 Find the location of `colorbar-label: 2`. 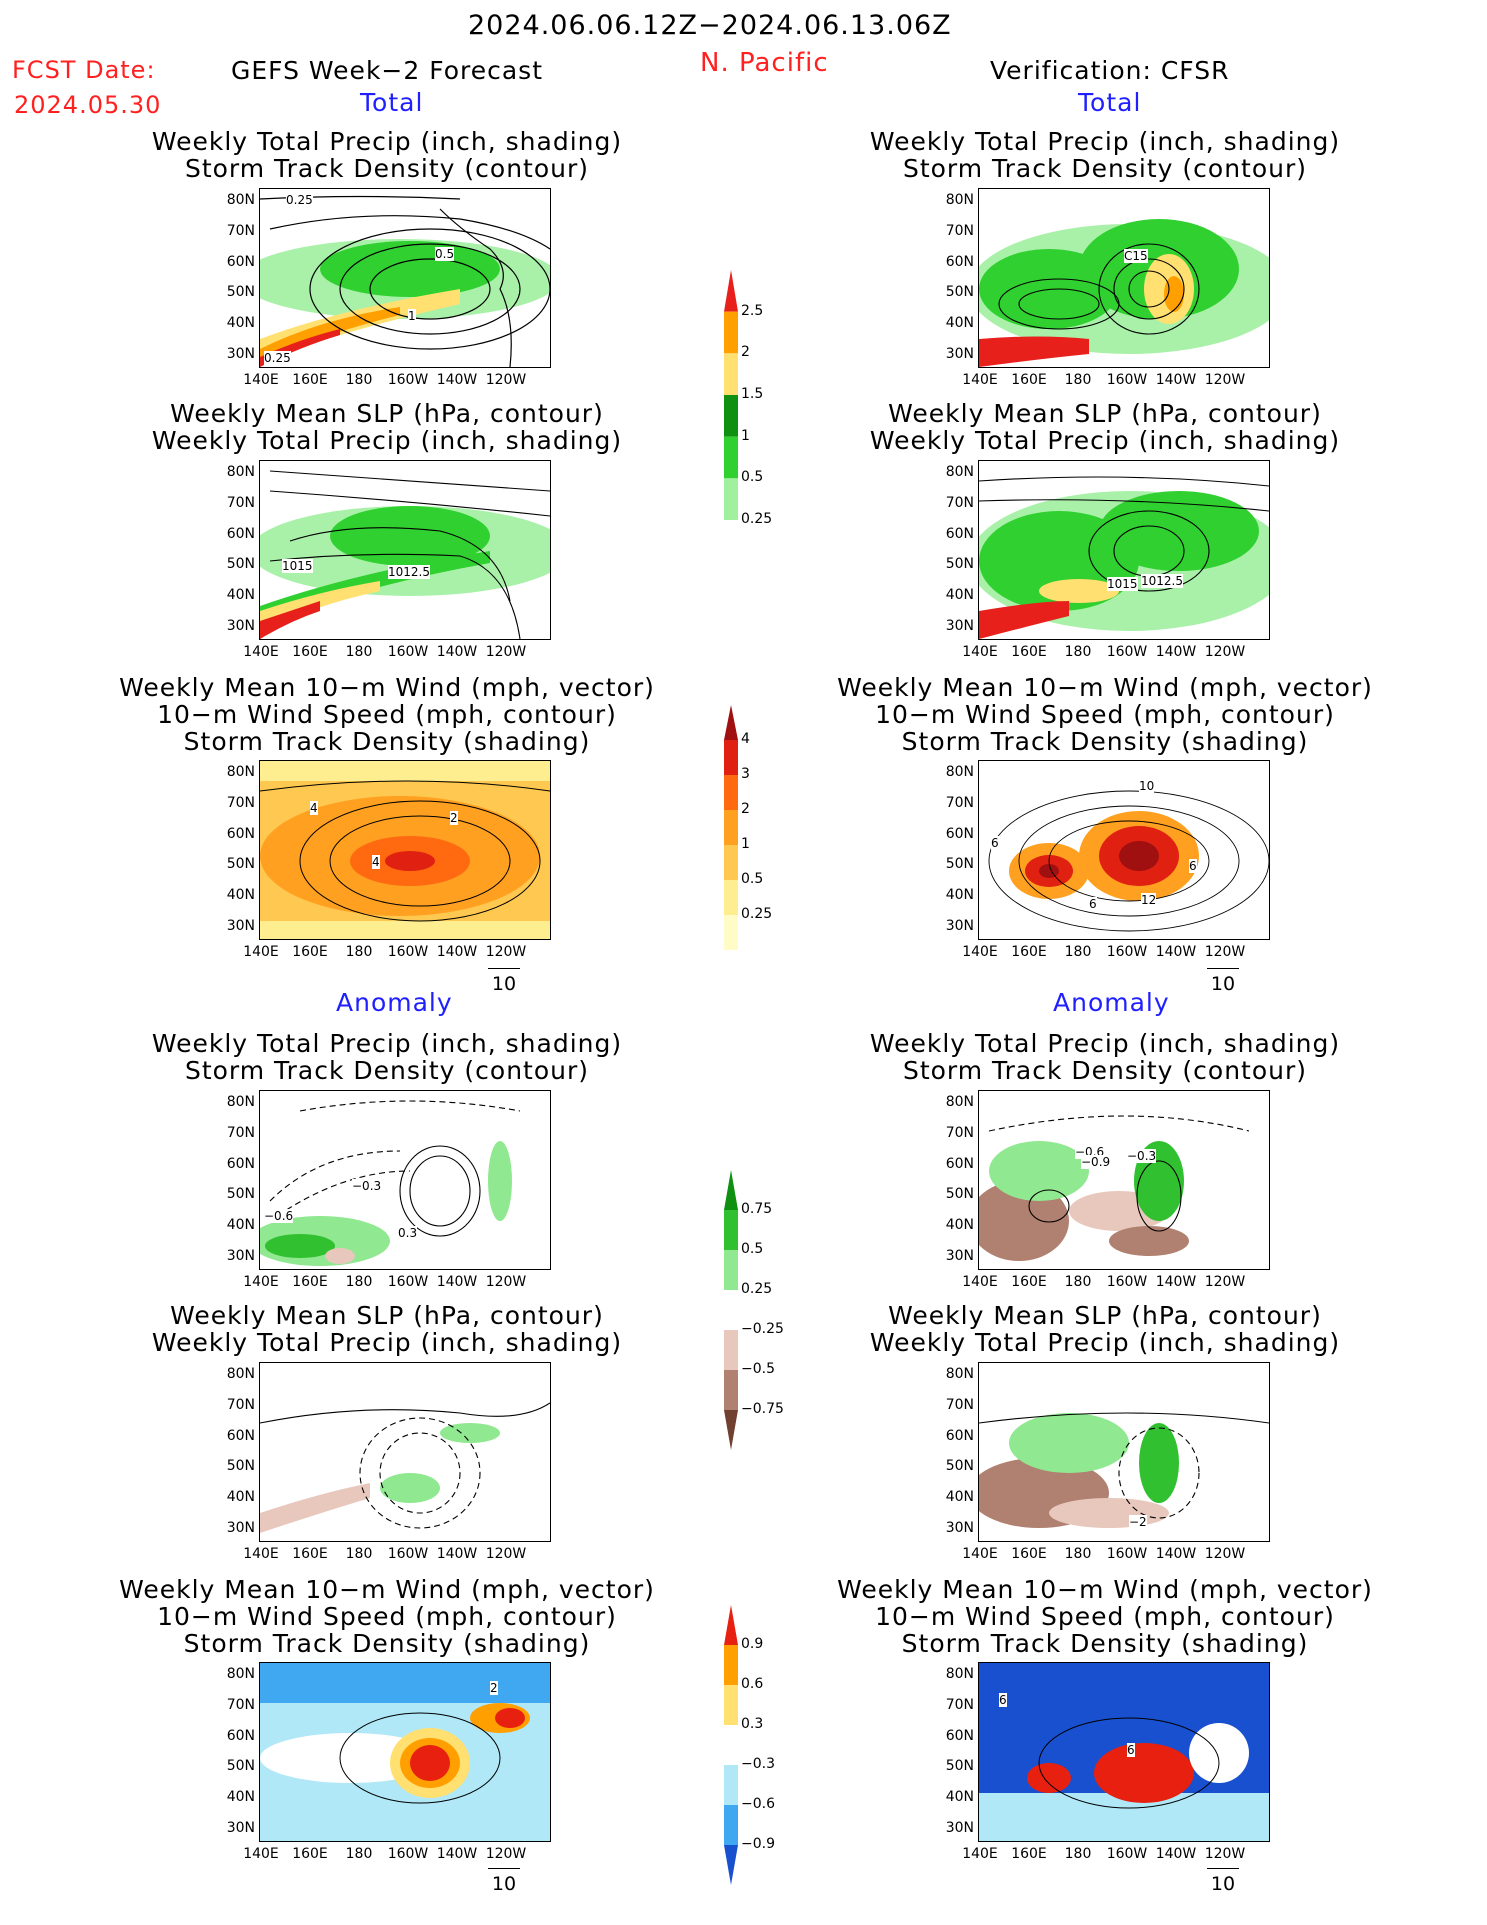

colorbar-label: 2 is located at coordinates (745, 352).